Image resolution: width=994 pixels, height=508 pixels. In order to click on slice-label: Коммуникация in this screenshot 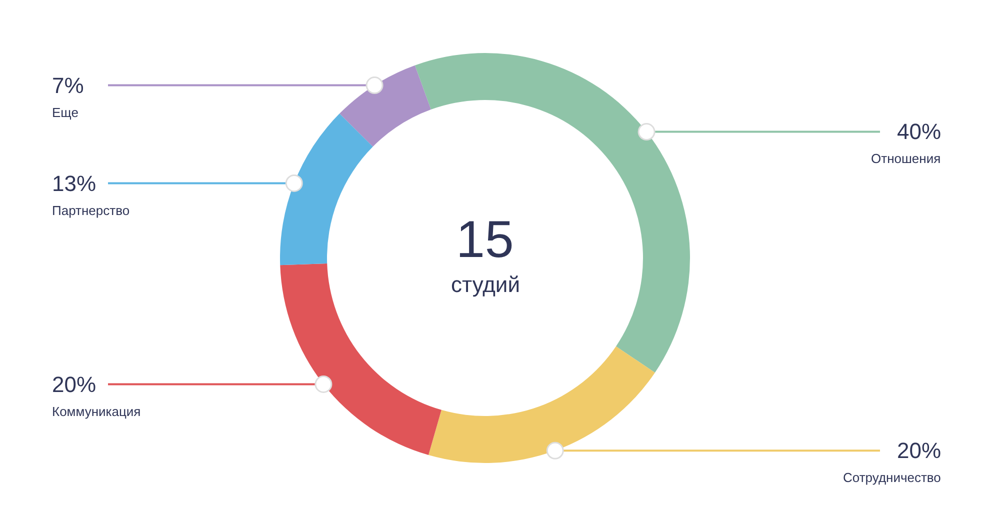, I will do `click(96, 411)`.